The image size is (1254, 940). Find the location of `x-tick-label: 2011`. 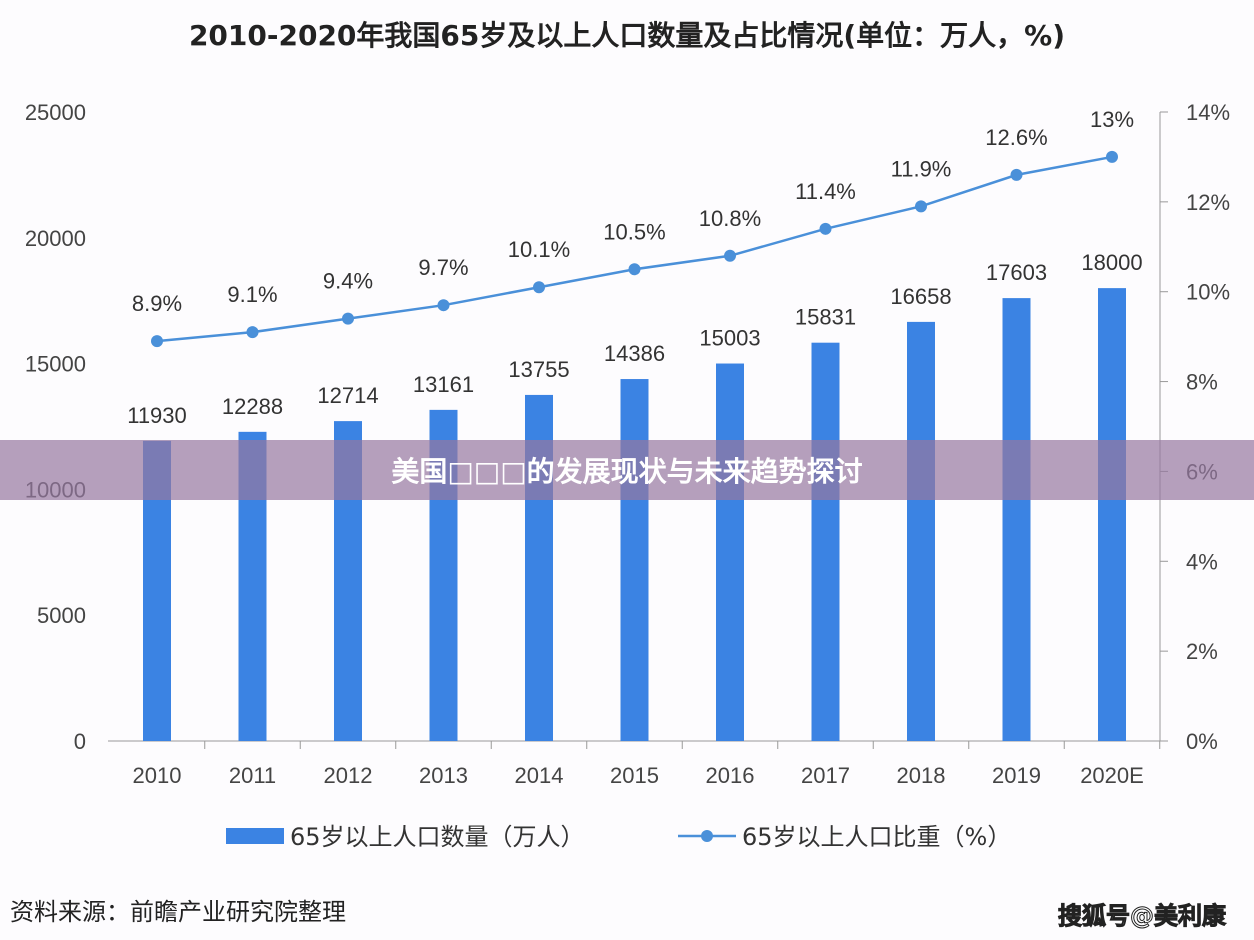

x-tick-label: 2011 is located at coordinates (252, 775).